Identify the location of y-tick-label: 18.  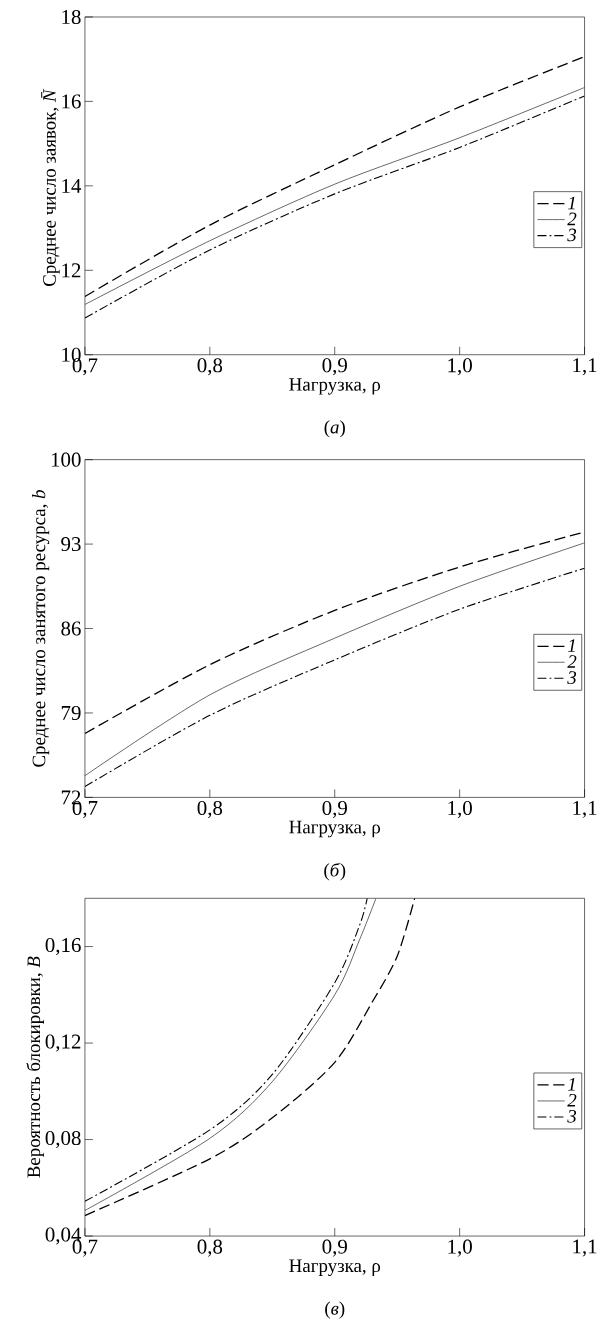
(71, 17).